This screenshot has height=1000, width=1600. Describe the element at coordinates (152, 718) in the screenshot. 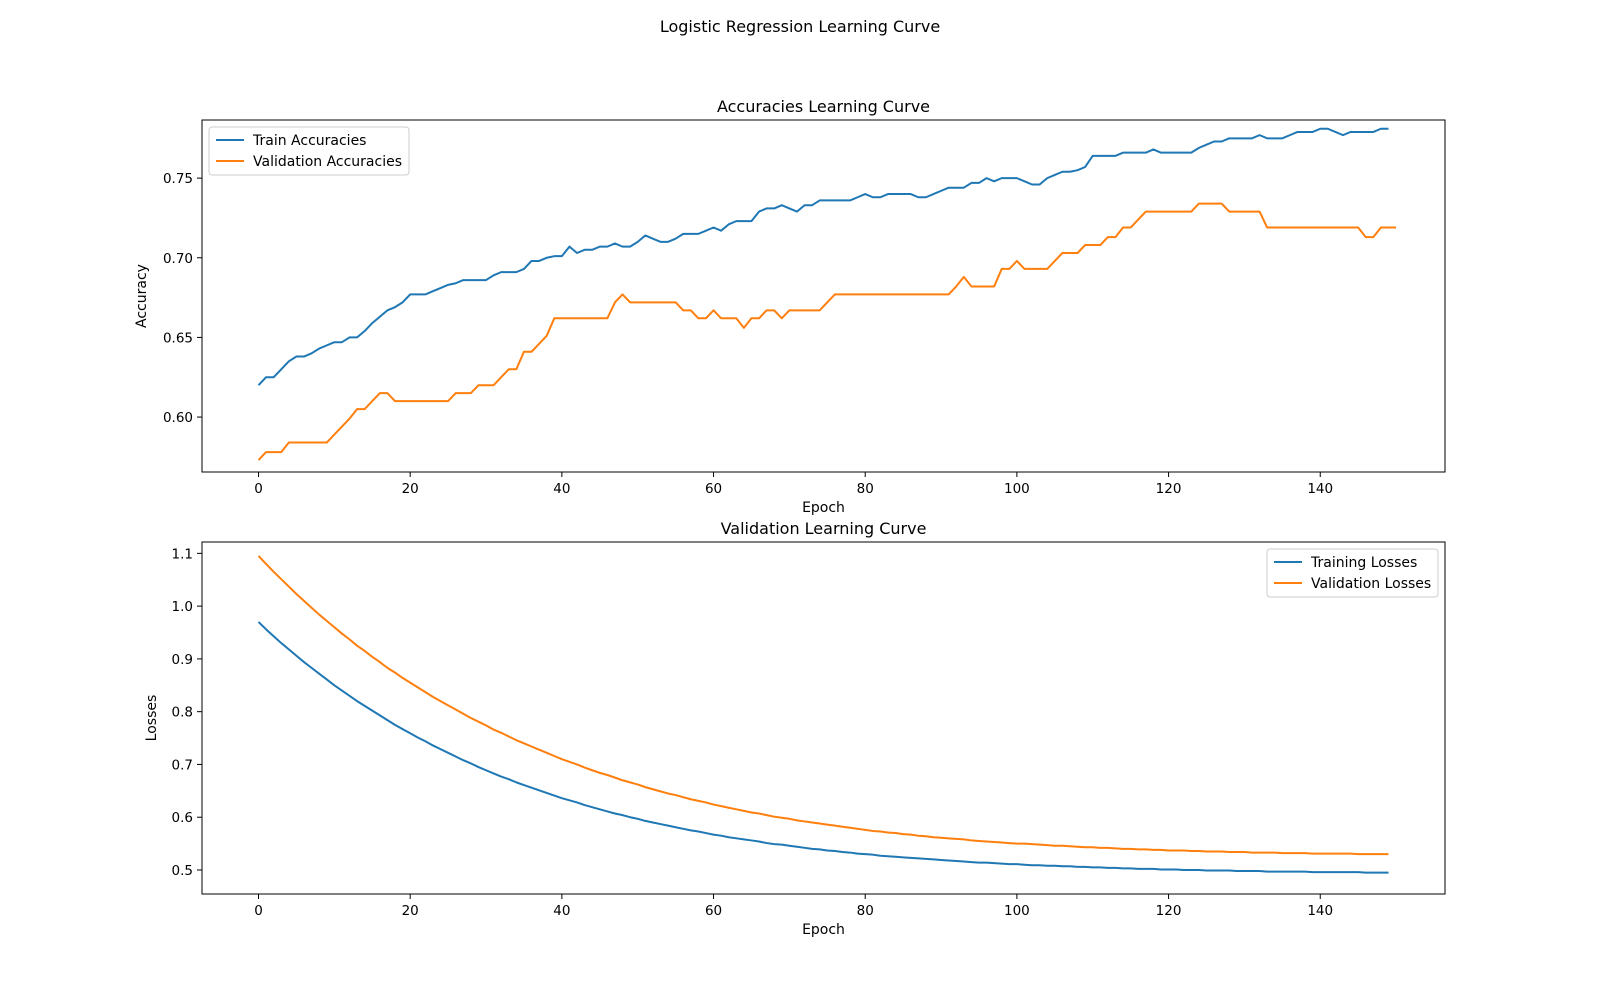

I see `y-axis-label: Losses` at that location.